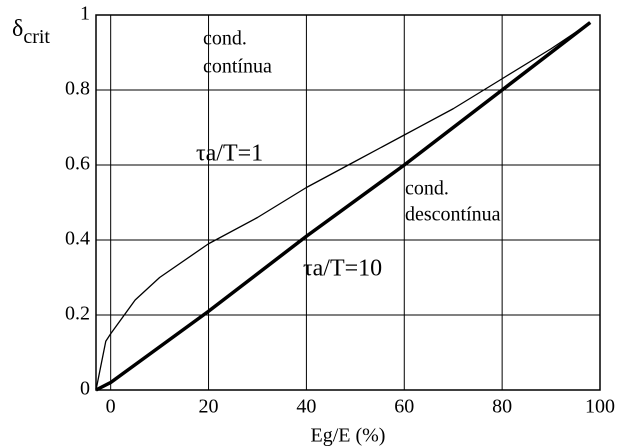 The width and height of the screenshot is (626, 448). Describe the element at coordinates (77, 239) in the screenshot. I see `y-tick-label: 0.4` at that location.